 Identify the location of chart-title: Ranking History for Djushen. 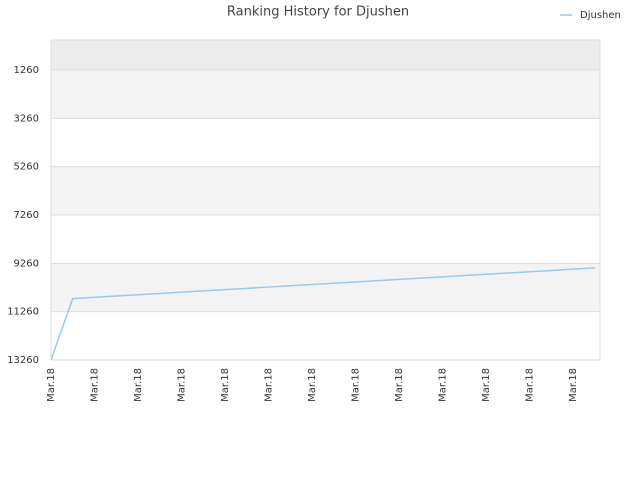
(318, 12).